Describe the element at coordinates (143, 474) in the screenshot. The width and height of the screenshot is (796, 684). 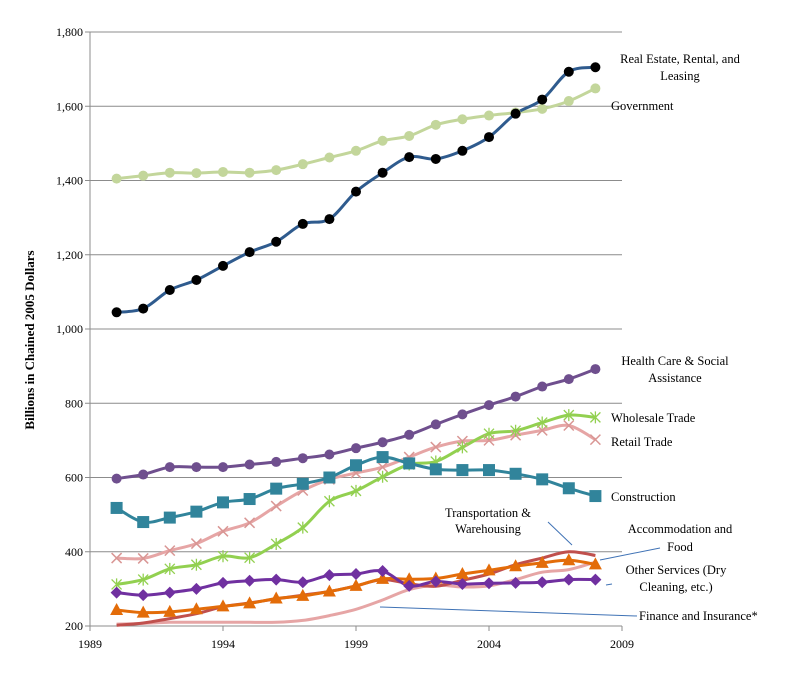
I see `series-2-point-1991` at that location.